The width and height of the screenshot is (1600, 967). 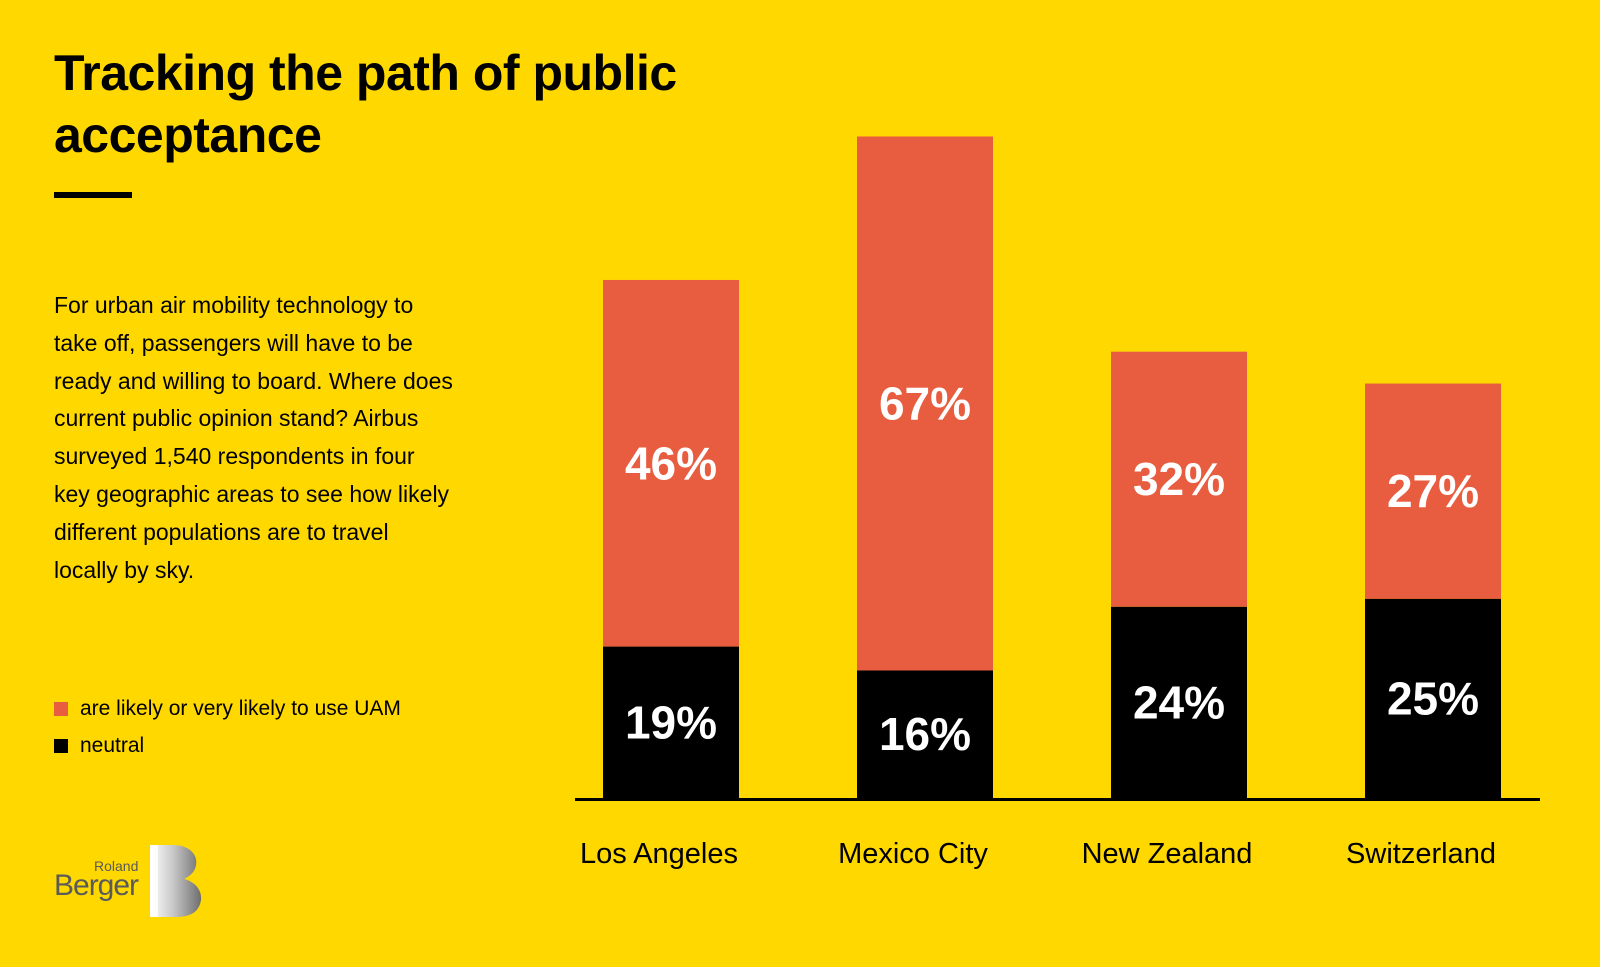 I want to click on data-label-likely-new-zealand: 32%, so click(x=1179, y=479).